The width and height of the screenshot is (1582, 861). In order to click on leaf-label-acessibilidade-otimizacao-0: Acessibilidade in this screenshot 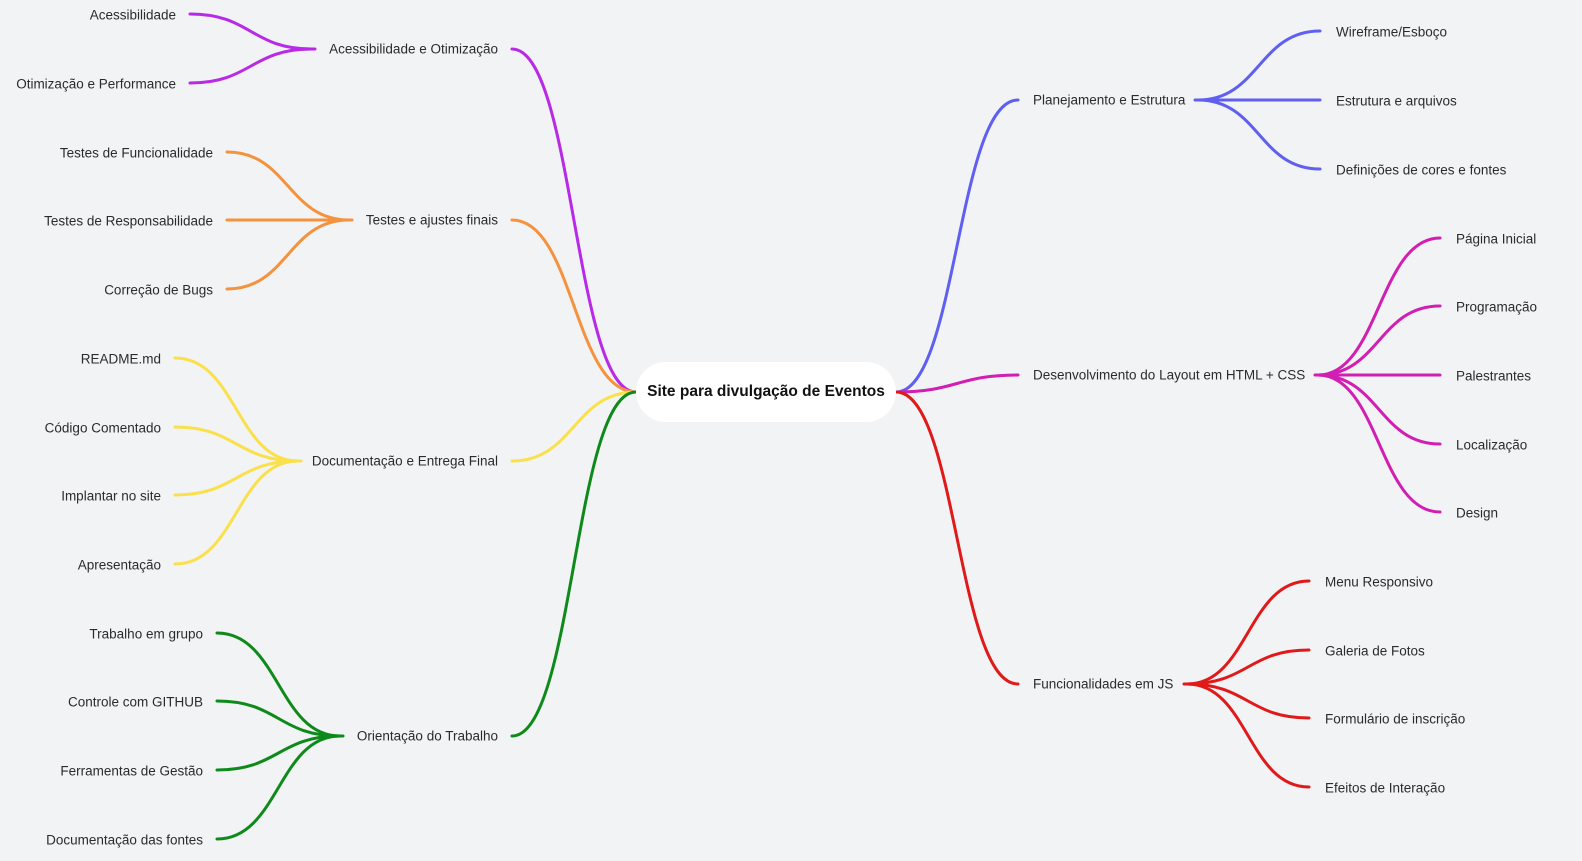, I will do `click(133, 15)`.